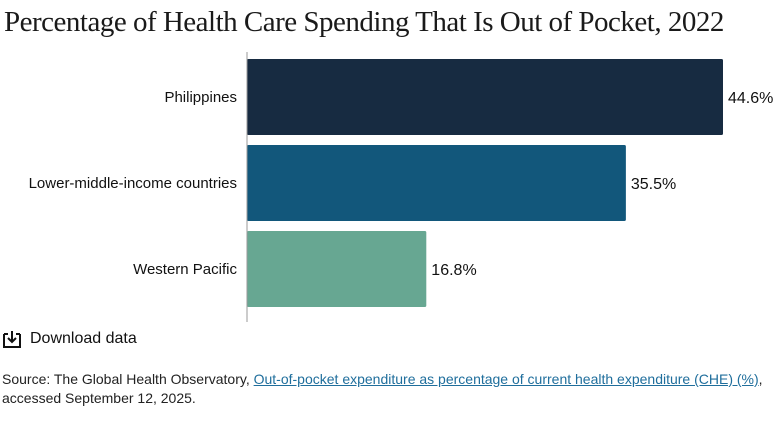 This screenshot has width=780, height=428. I want to click on value-label-2: 16.8%, so click(453, 270).